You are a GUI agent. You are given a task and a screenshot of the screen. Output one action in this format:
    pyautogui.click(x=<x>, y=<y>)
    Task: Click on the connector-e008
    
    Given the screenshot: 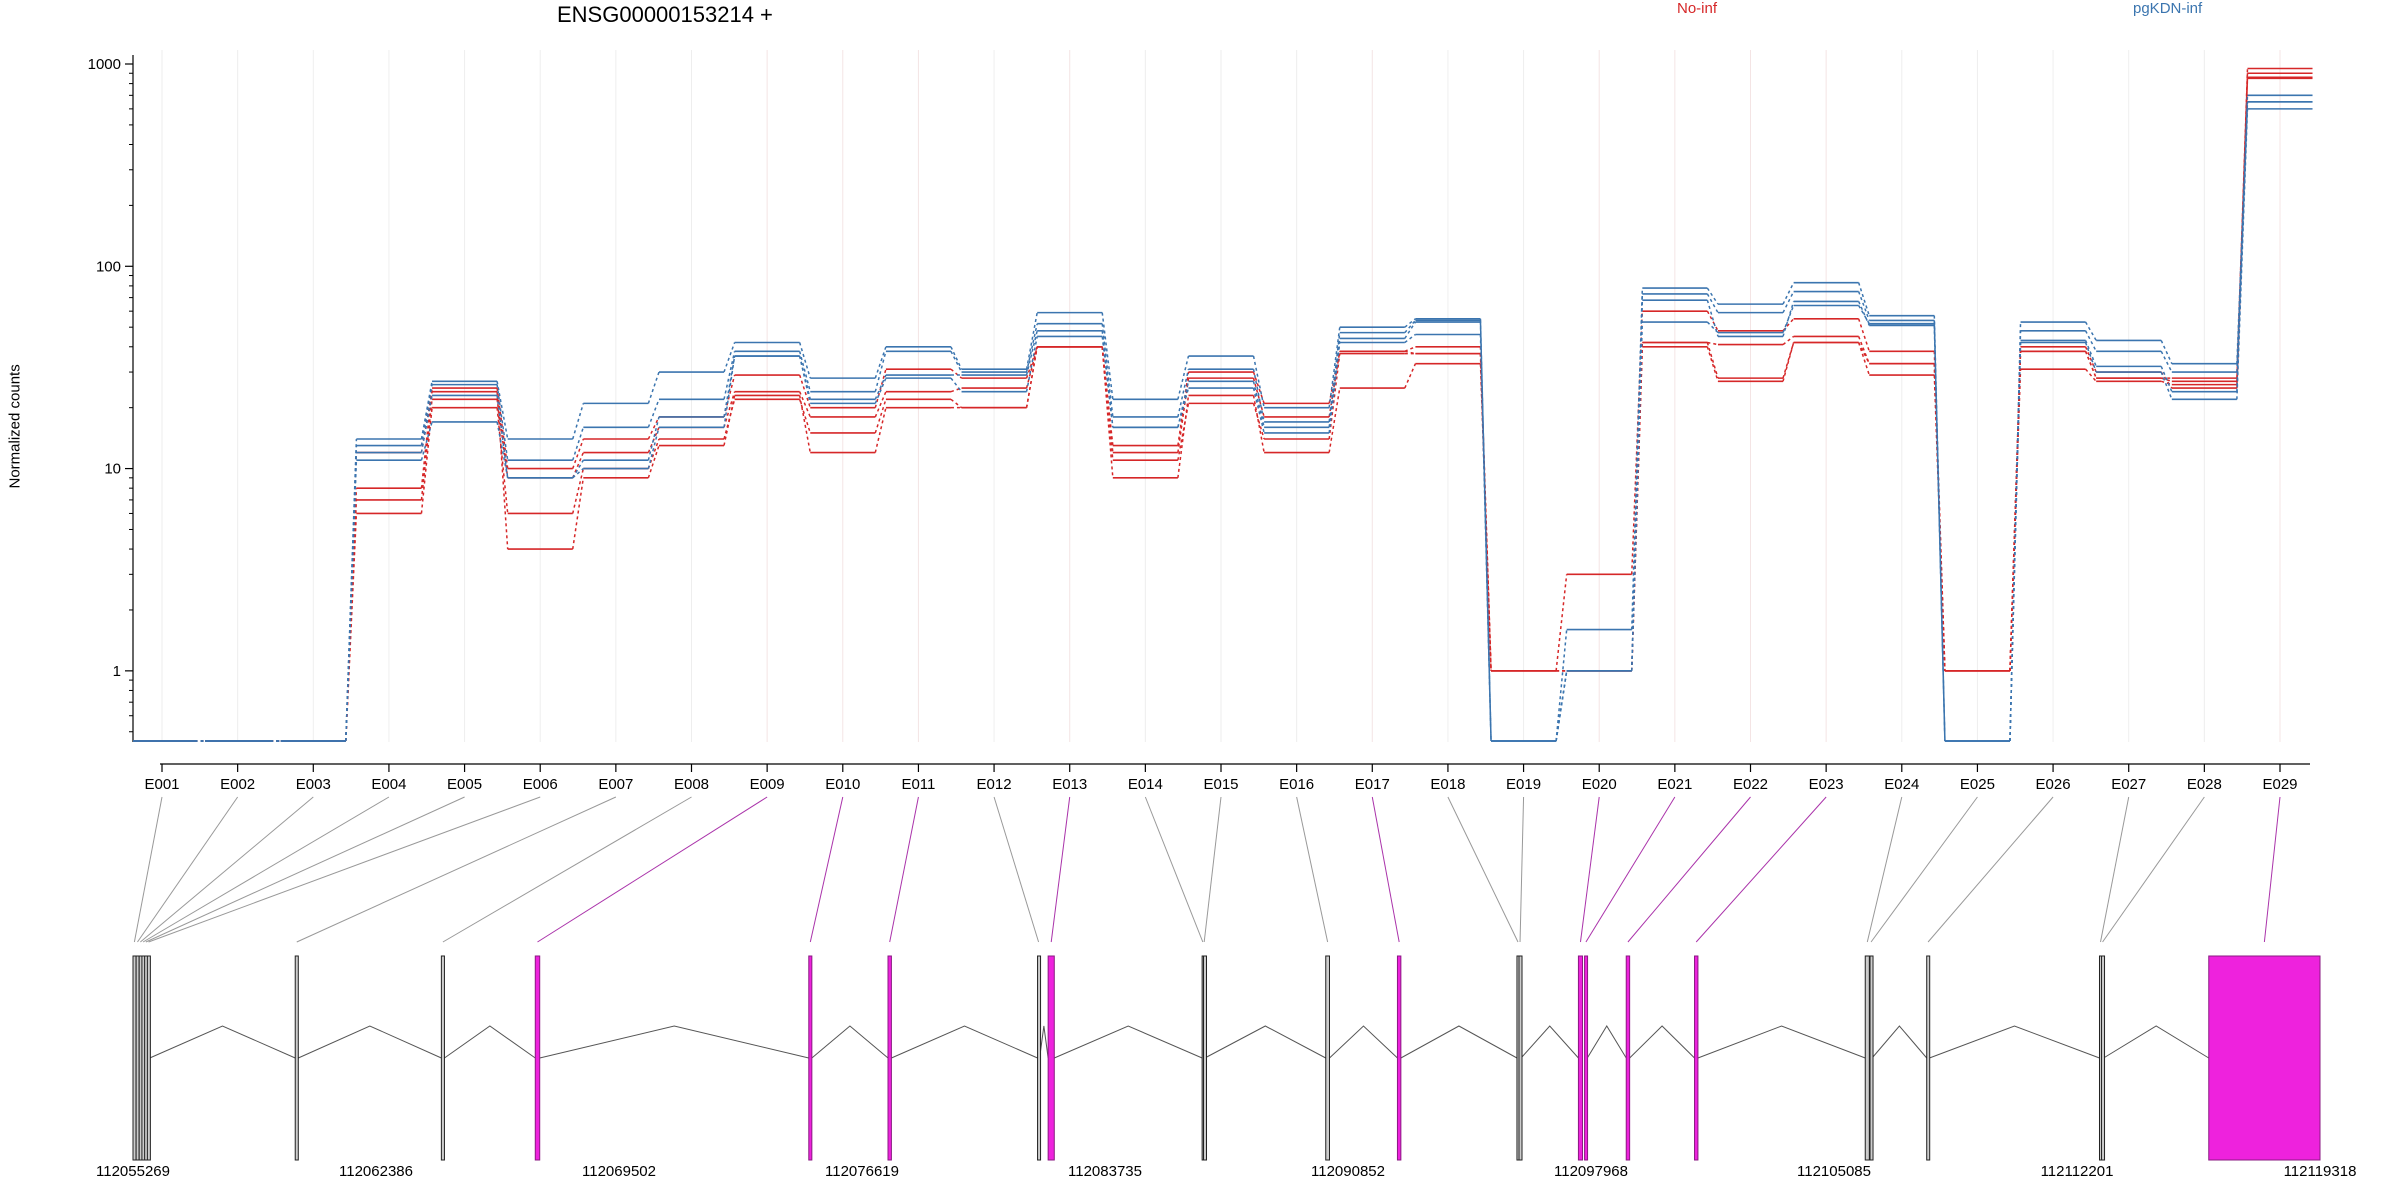 What is the action you would take?
    pyautogui.click(x=567, y=869)
    